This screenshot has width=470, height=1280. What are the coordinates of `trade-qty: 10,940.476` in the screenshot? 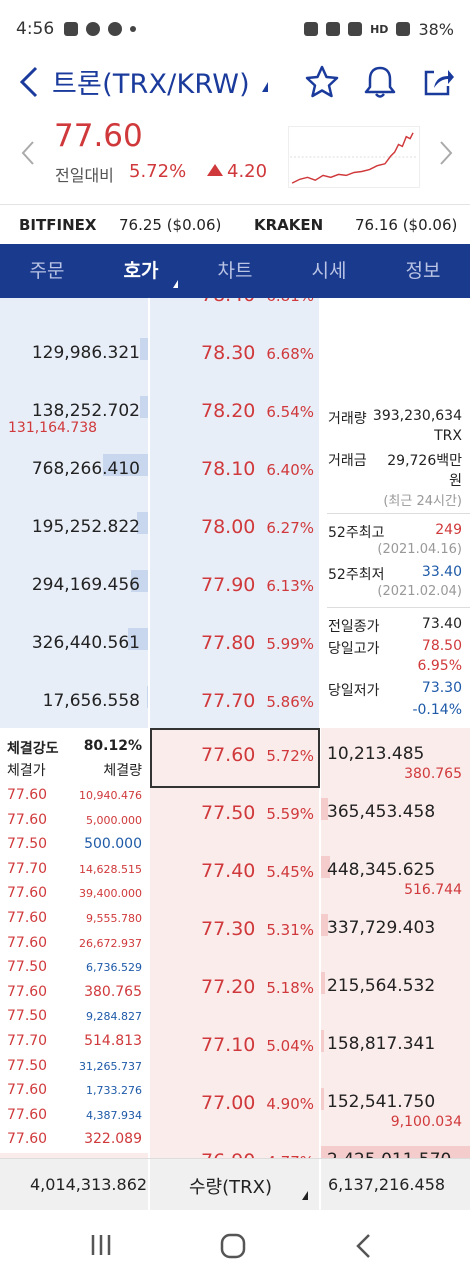 It's located at (110, 795).